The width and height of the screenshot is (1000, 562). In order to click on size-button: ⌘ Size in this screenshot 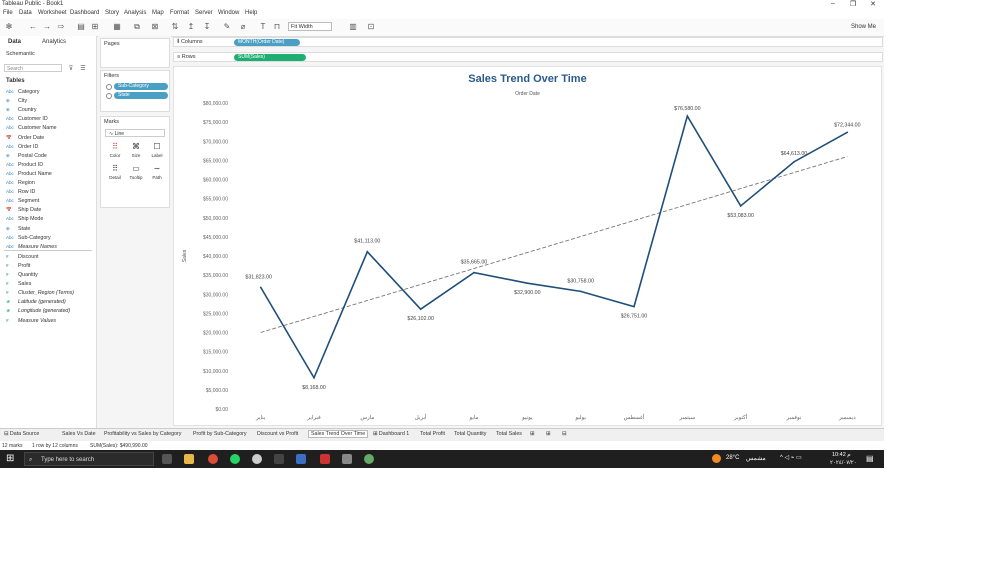, I will do `click(136, 151)`.